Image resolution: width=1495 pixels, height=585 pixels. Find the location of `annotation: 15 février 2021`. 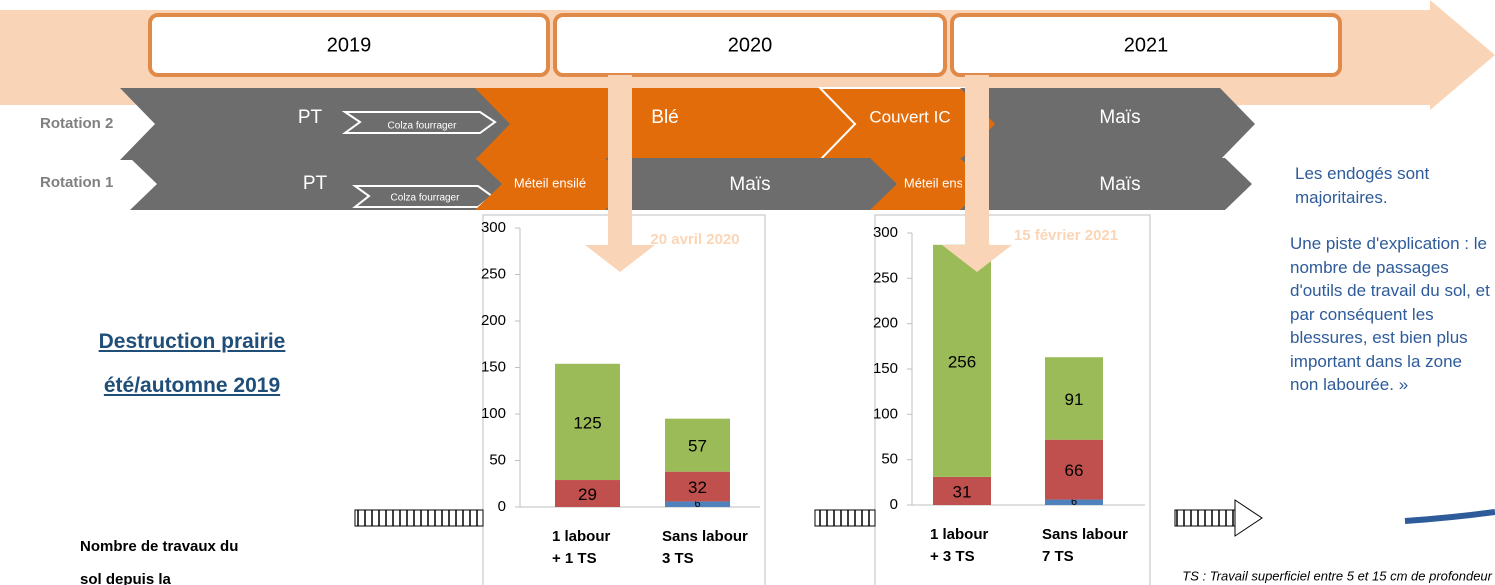

annotation: 15 février 2021 is located at coordinates (1066, 235).